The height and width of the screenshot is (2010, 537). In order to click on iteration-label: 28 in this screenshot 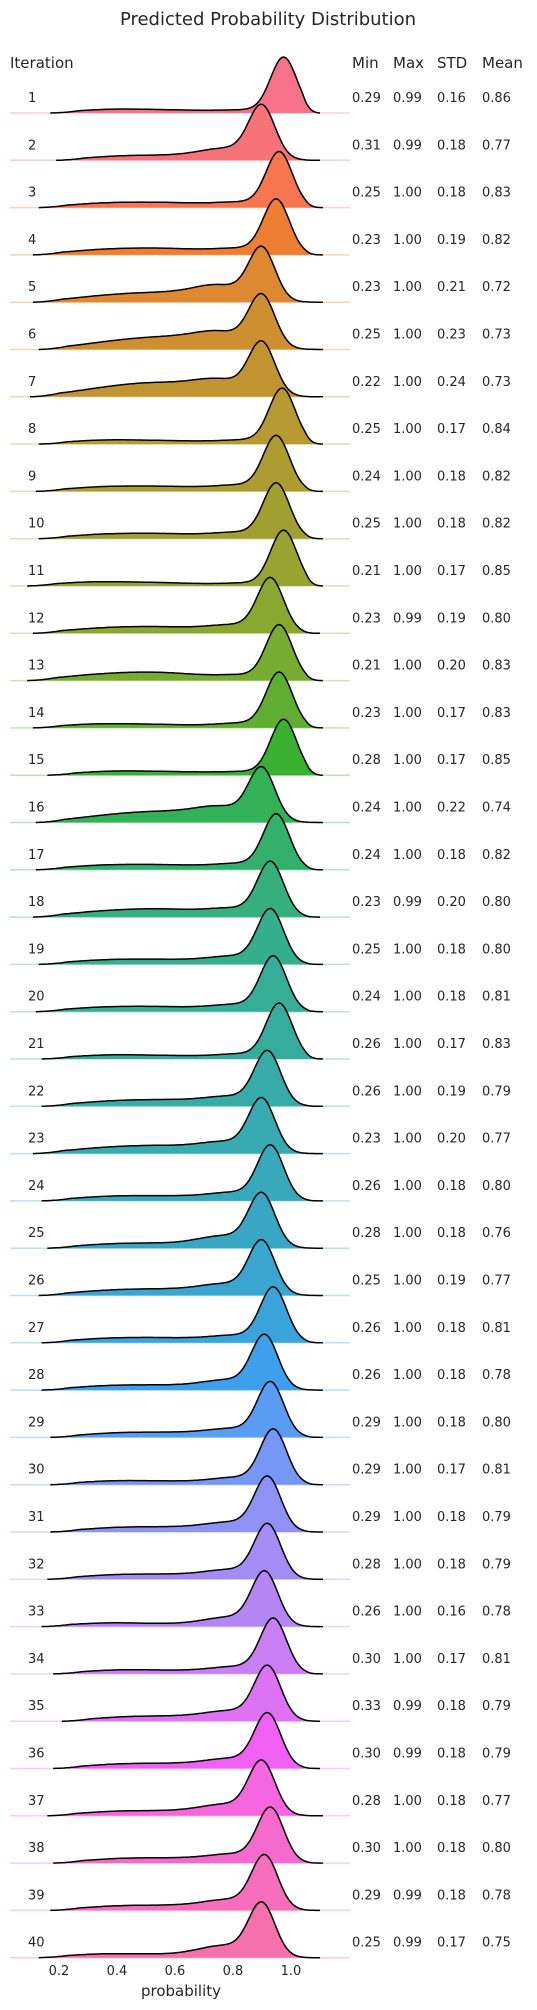, I will do `click(36, 1375)`.